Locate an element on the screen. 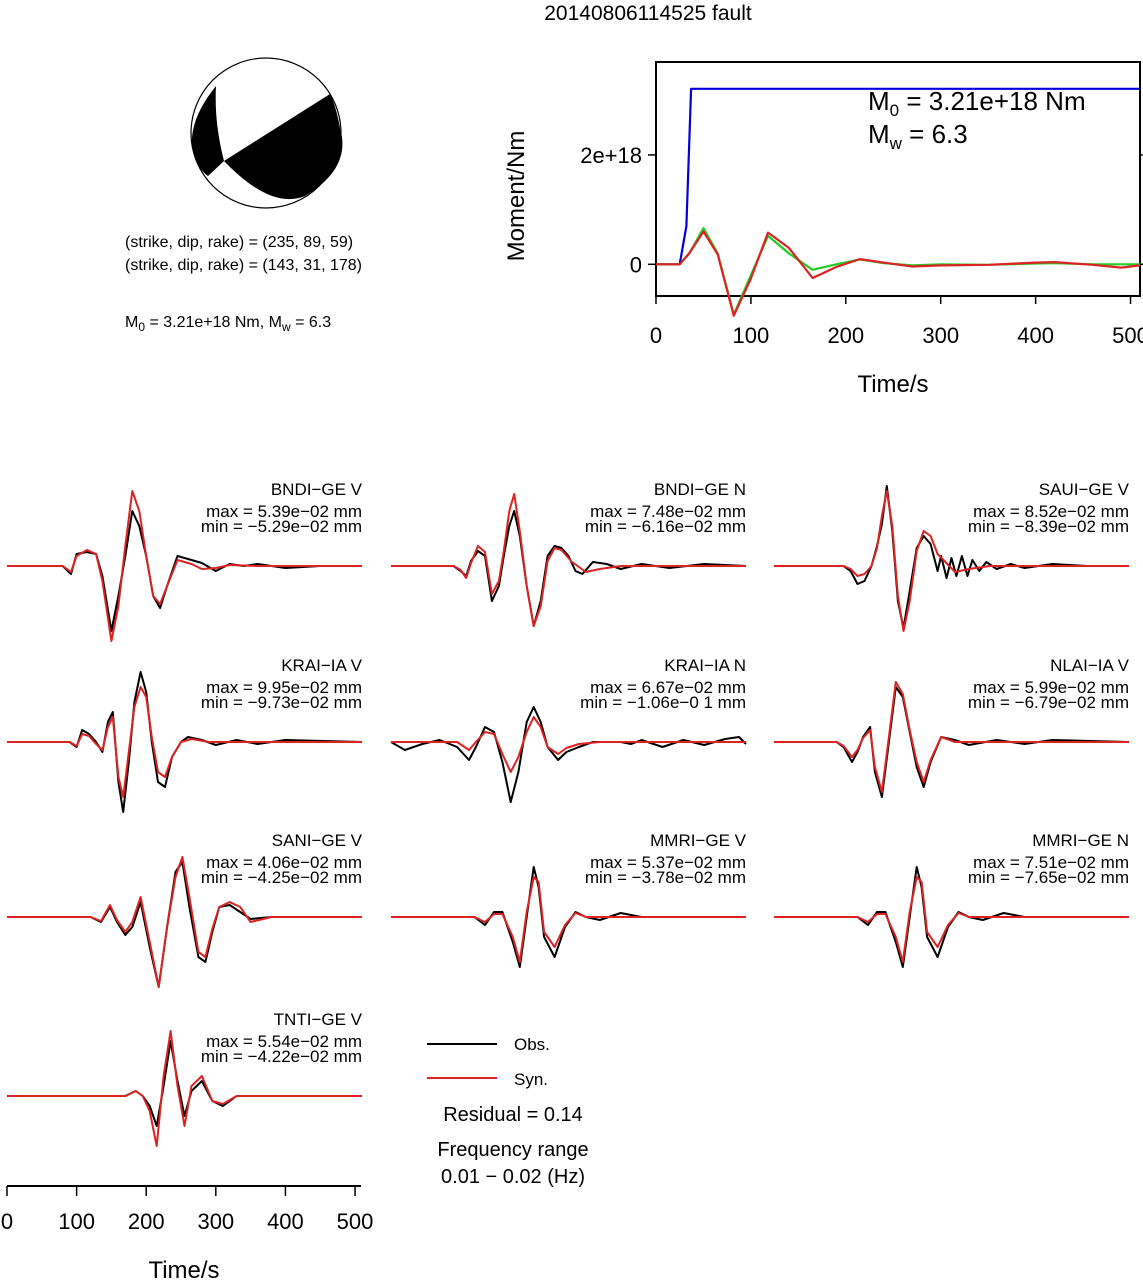 The width and height of the screenshot is (1143, 1280). time-axis-label: Time/s is located at coordinates (183, 1268).